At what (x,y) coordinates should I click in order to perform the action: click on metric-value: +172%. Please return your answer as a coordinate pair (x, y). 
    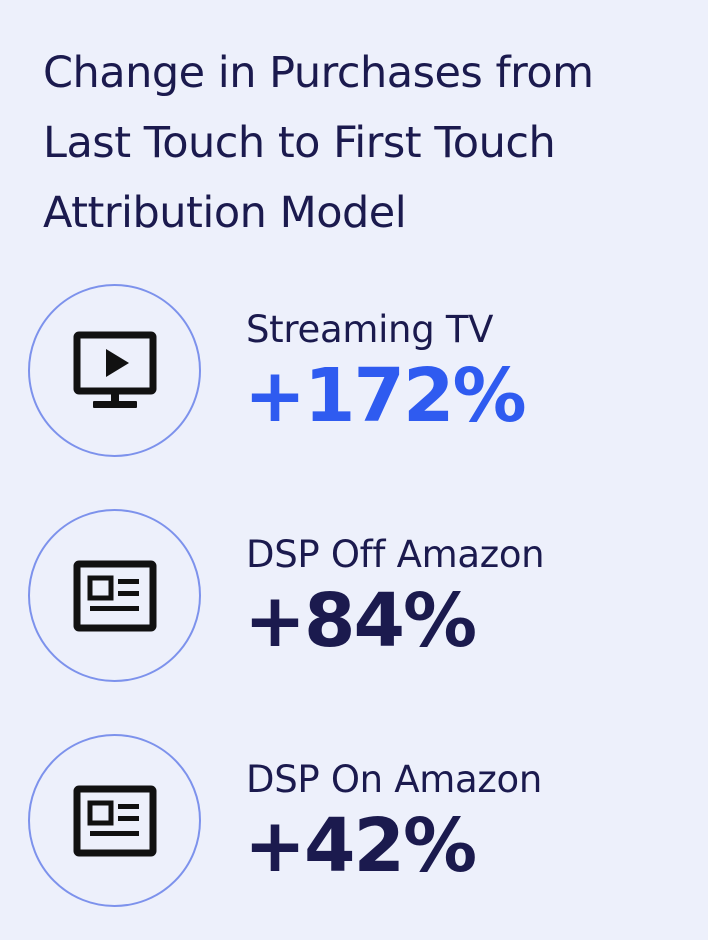
    Looking at the image, I should click on (385, 396).